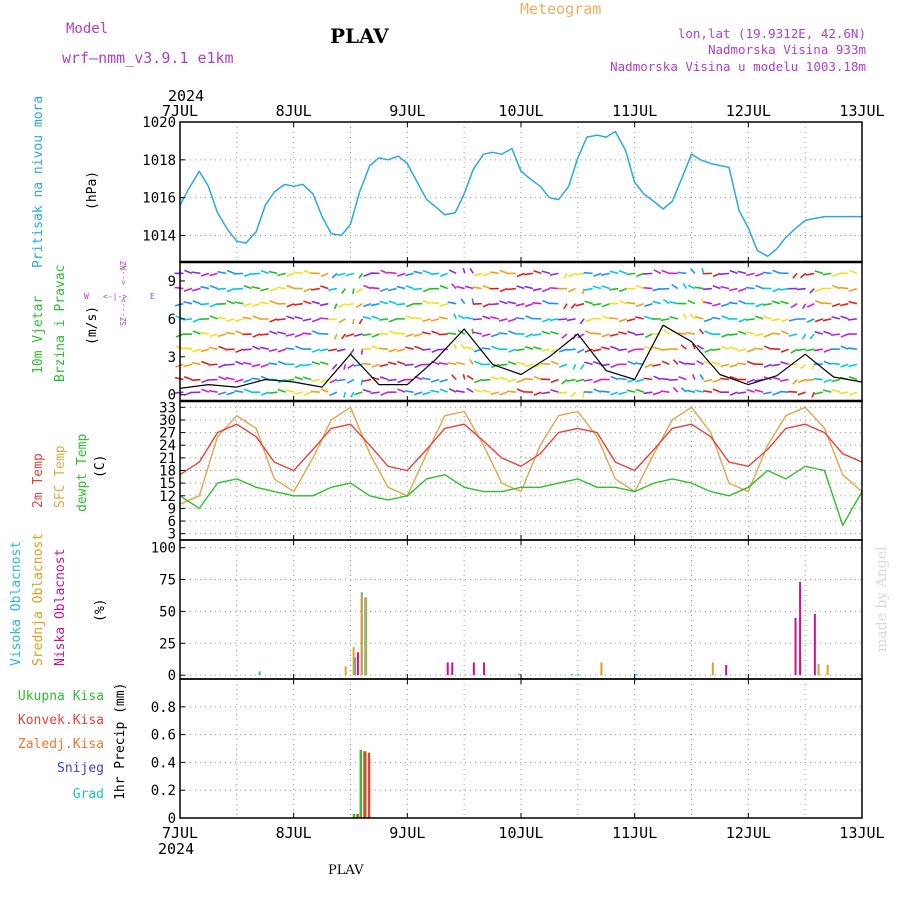 This screenshot has width=900, height=900. What do you see at coordinates (159, 199) in the screenshot?
I see `y-tick-label: 1016` at bounding box center [159, 199].